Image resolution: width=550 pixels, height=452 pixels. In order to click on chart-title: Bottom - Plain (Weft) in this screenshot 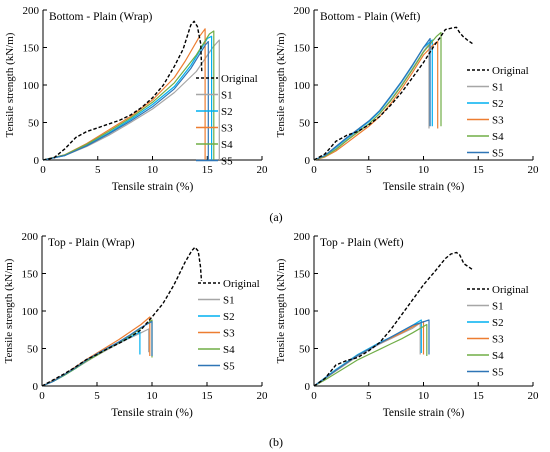, I will do `click(370, 17)`.